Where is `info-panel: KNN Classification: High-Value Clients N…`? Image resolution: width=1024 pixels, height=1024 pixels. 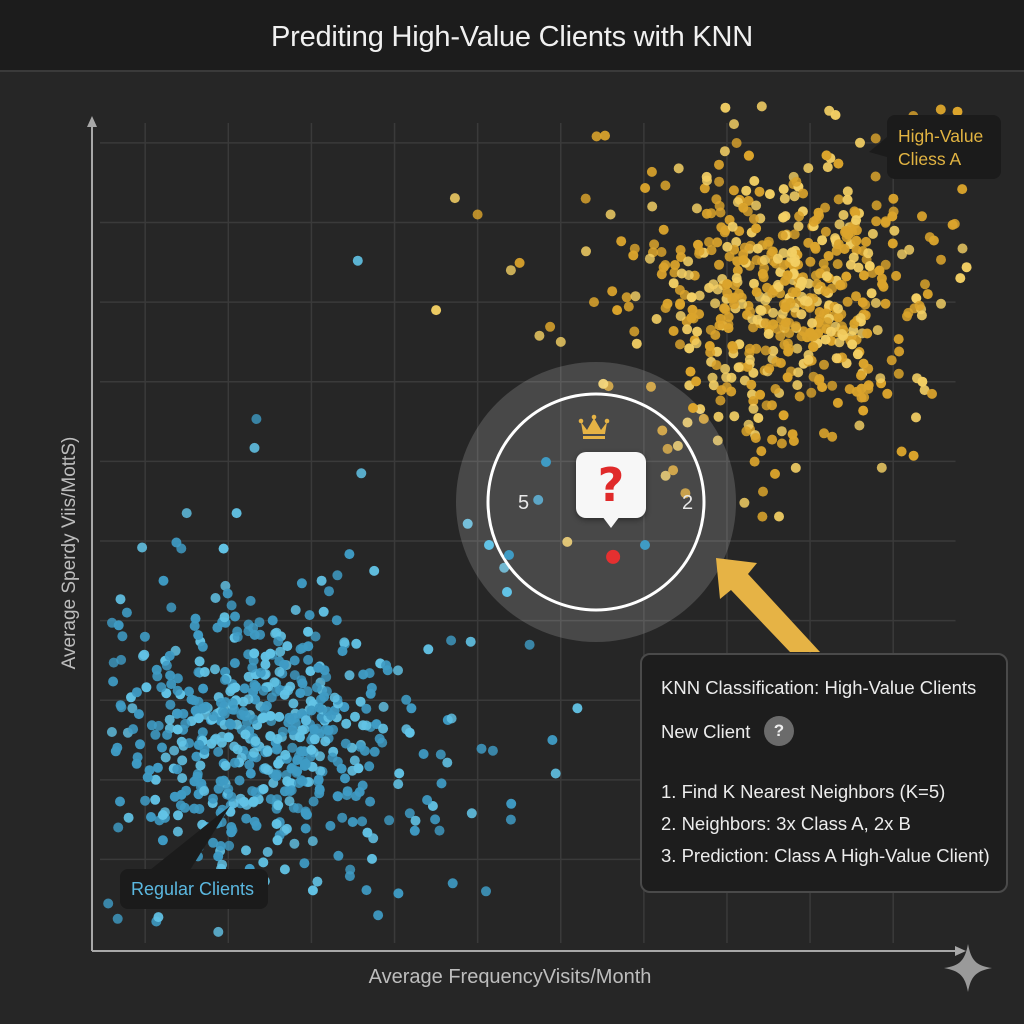 info-panel: KNN Classification: High-Value Clients N… is located at coordinates (824, 773).